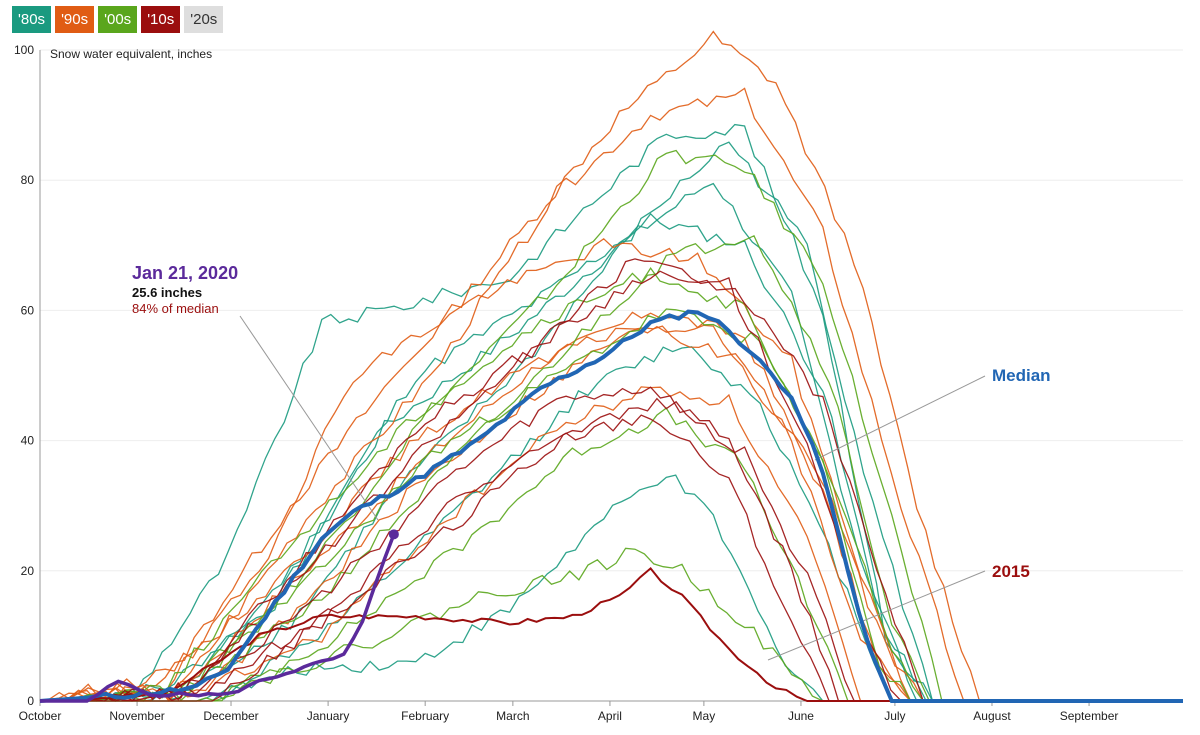 The image size is (1200, 735). I want to click on median-leader-line, so click(900, 418).